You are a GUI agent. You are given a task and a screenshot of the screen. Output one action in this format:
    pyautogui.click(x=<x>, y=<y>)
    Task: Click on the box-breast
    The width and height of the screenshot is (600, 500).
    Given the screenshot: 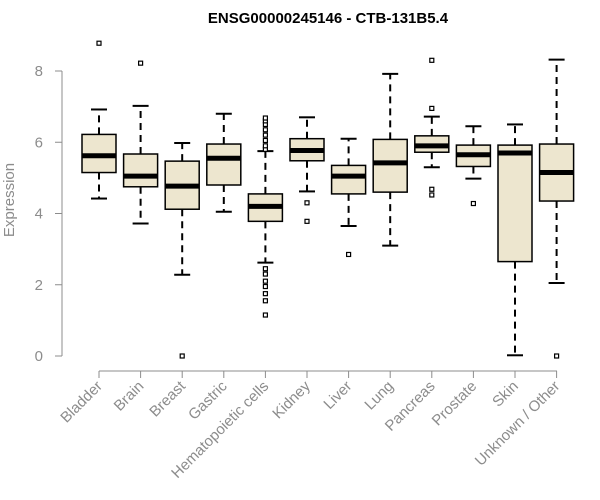 What is the action you would take?
    pyautogui.click(x=182, y=250)
    